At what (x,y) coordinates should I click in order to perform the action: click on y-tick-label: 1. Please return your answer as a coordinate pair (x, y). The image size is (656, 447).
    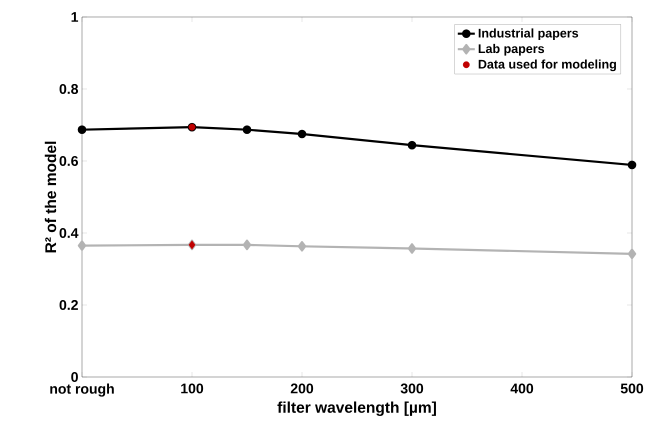
    Looking at the image, I should click on (75, 17).